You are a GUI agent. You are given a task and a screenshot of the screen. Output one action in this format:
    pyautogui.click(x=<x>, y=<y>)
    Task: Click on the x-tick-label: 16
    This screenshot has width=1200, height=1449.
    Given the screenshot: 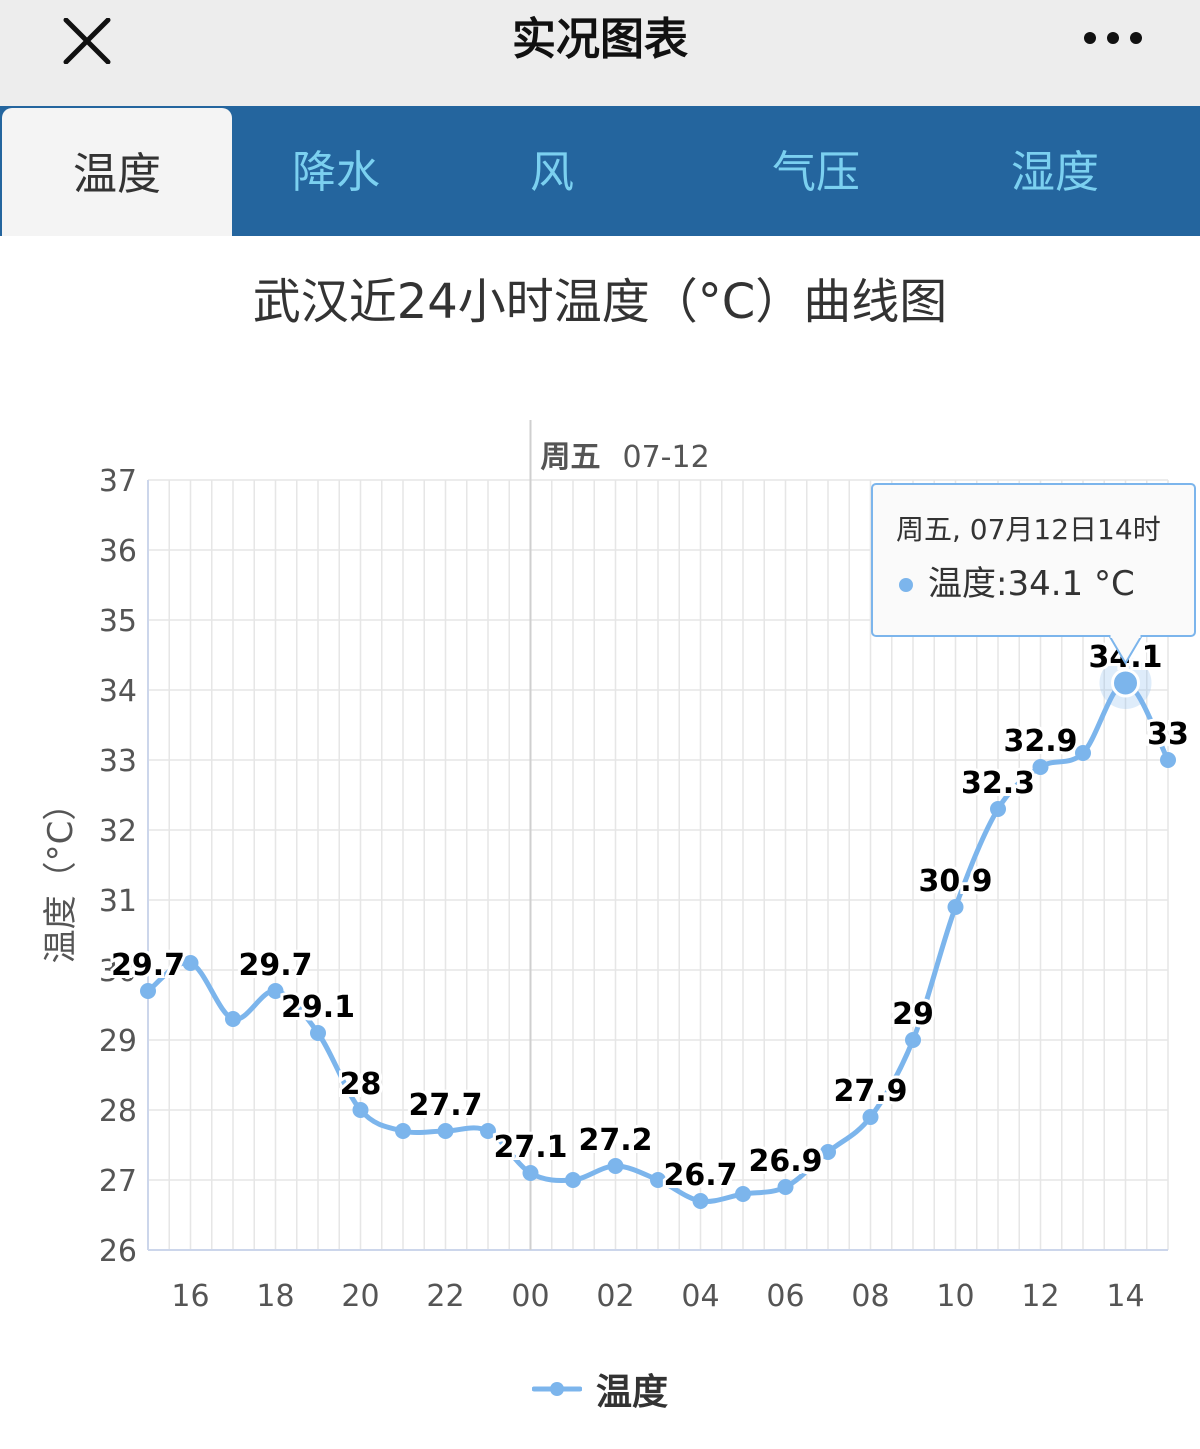 What is the action you would take?
    pyautogui.click(x=190, y=1296)
    